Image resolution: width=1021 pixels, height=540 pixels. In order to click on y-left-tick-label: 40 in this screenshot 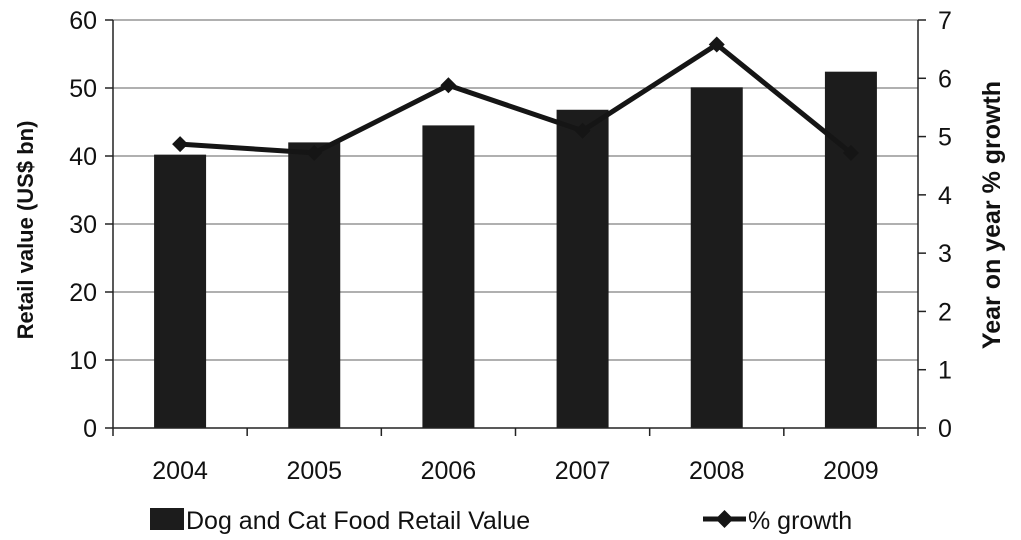, I will do `click(83, 157)`.